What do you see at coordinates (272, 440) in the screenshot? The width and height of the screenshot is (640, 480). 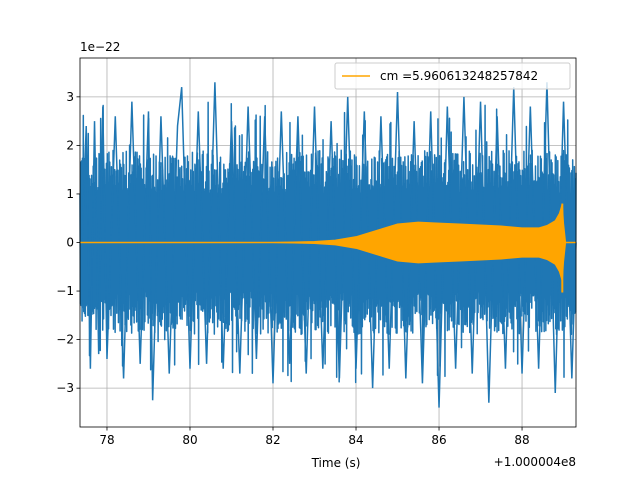 I see `x-tick-label: 82` at bounding box center [272, 440].